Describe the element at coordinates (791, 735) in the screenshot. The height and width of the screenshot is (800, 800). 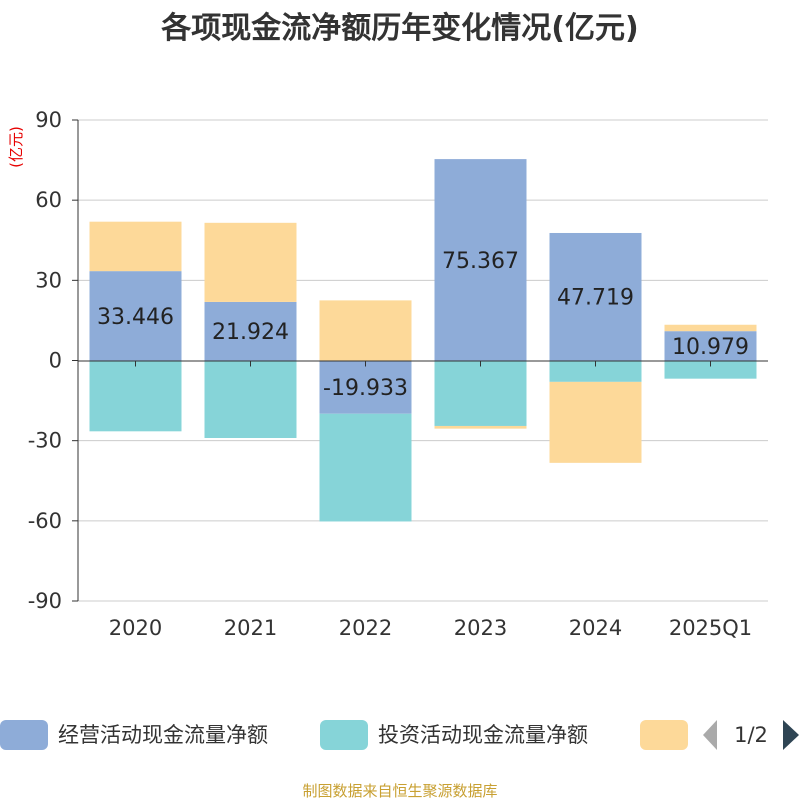
I see `pager-next-icon` at that location.